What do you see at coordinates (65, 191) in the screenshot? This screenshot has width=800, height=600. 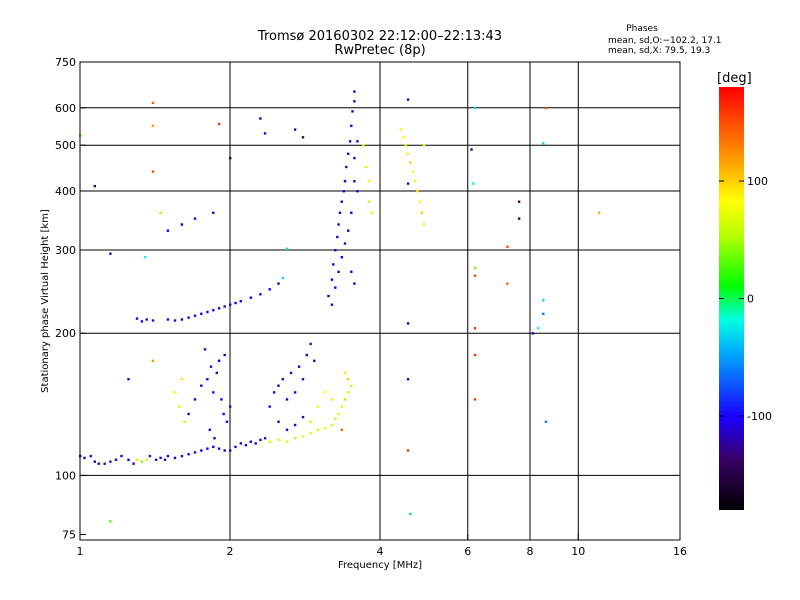 I see `y-tick-label: 400` at bounding box center [65, 191].